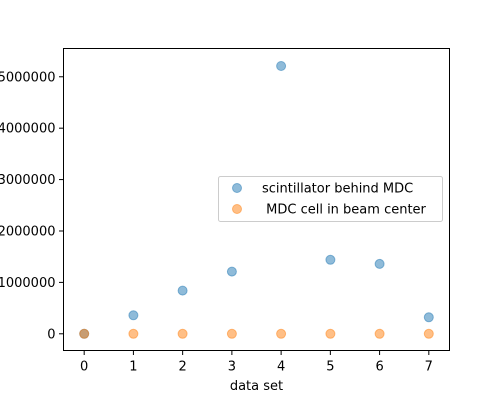  What do you see at coordinates (133, 367) in the screenshot?
I see `x-tick-label: 1` at bounding box center [133, 367].